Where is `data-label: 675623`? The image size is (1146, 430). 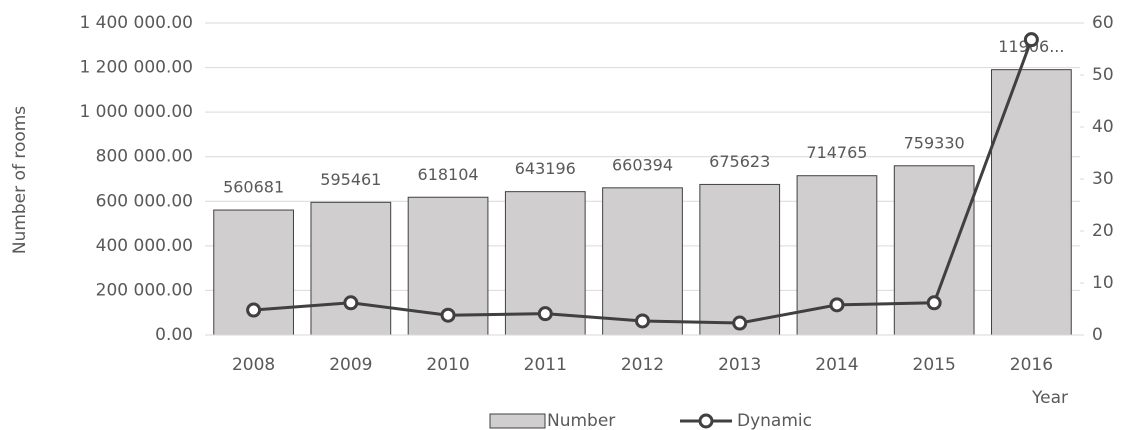
data-label: 675623 is located at coordinates (739, 161).